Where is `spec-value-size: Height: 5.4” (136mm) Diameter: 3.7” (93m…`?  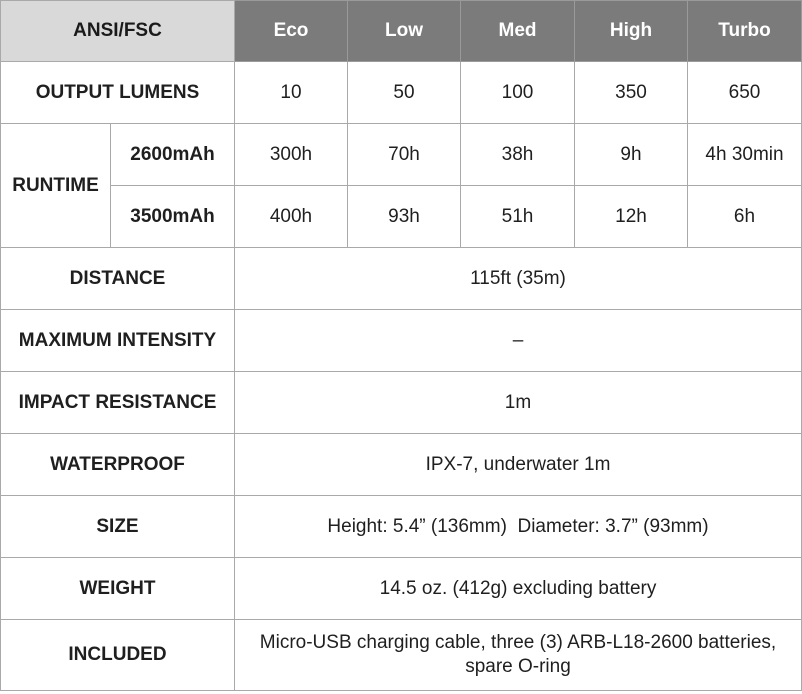 spec-value-size: Height: 5.4” (136mm) Diameter: 3.7” (93m… is located at coordinates (518, 526).